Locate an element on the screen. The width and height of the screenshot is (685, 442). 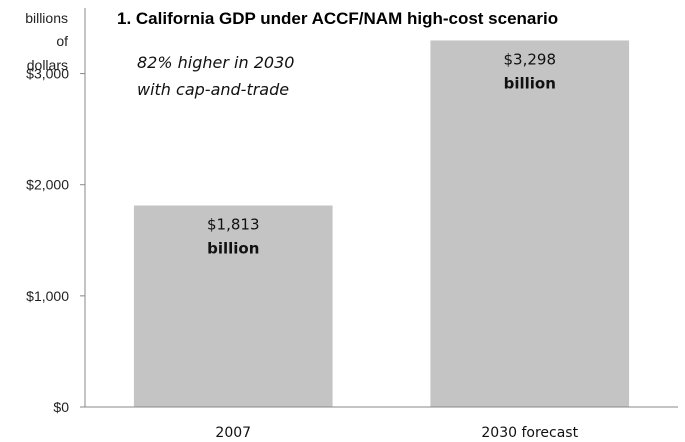
y-tick-label: $2,000 is located at coordinates (47, 185).